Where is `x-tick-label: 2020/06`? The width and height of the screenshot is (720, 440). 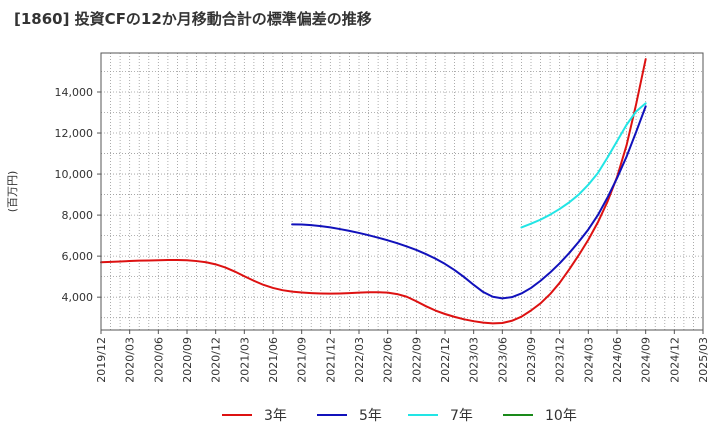
x-tick-label: 2020/06 is located at coordinates (158, 360).